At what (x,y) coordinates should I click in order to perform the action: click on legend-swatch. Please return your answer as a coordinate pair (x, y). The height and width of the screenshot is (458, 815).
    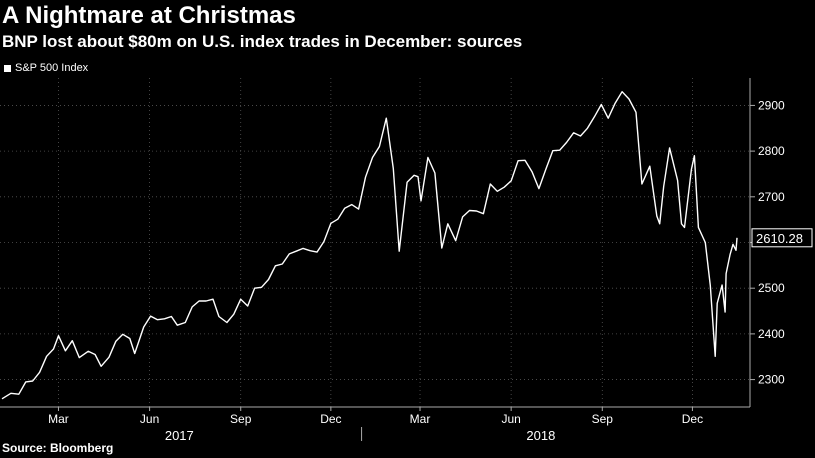
    Looking at the image, I should click on (7, 68).